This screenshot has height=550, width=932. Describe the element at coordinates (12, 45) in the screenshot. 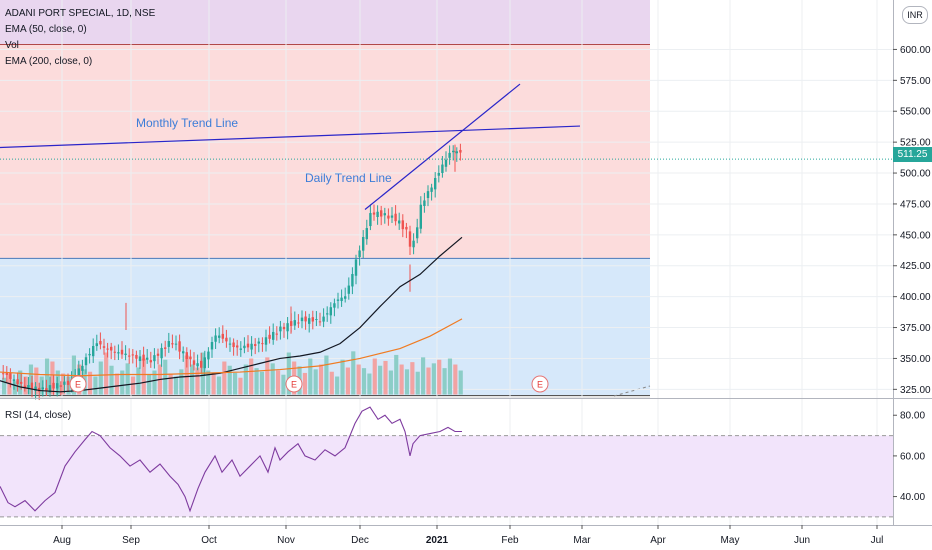

I see `legend-volume: Vol` at that location.